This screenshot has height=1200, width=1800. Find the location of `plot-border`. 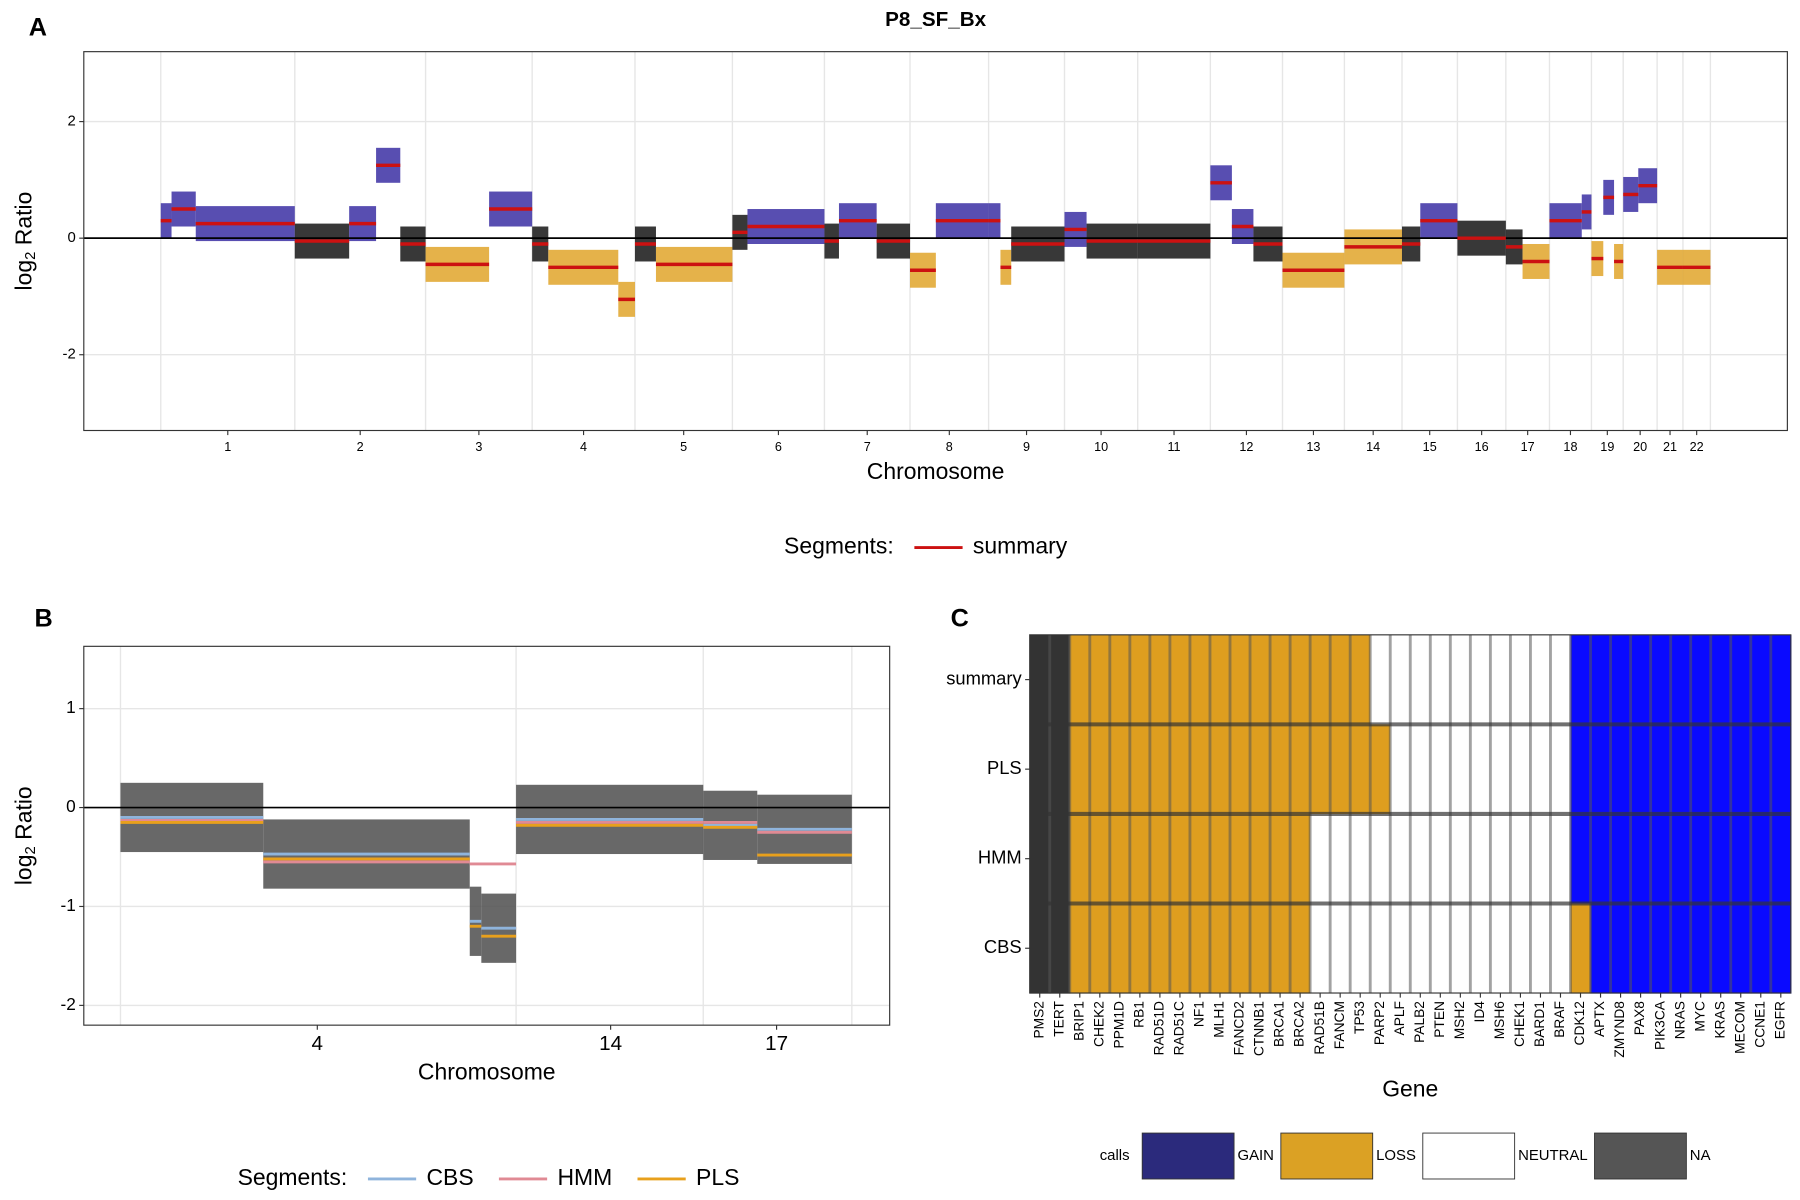

plot-border is located at coordinates (1410, 814).